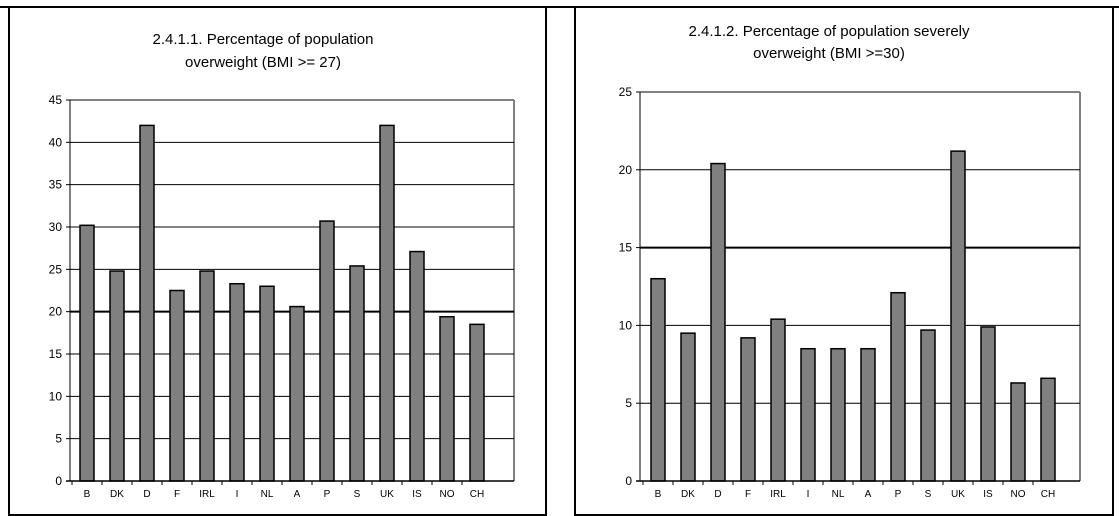 The width and height of the screenshot is (1119, 516). What do you see at coordinates (56, 227) in the screenshot?
I see `y-tick-label-30: 30` at bounding box center [56, 227].